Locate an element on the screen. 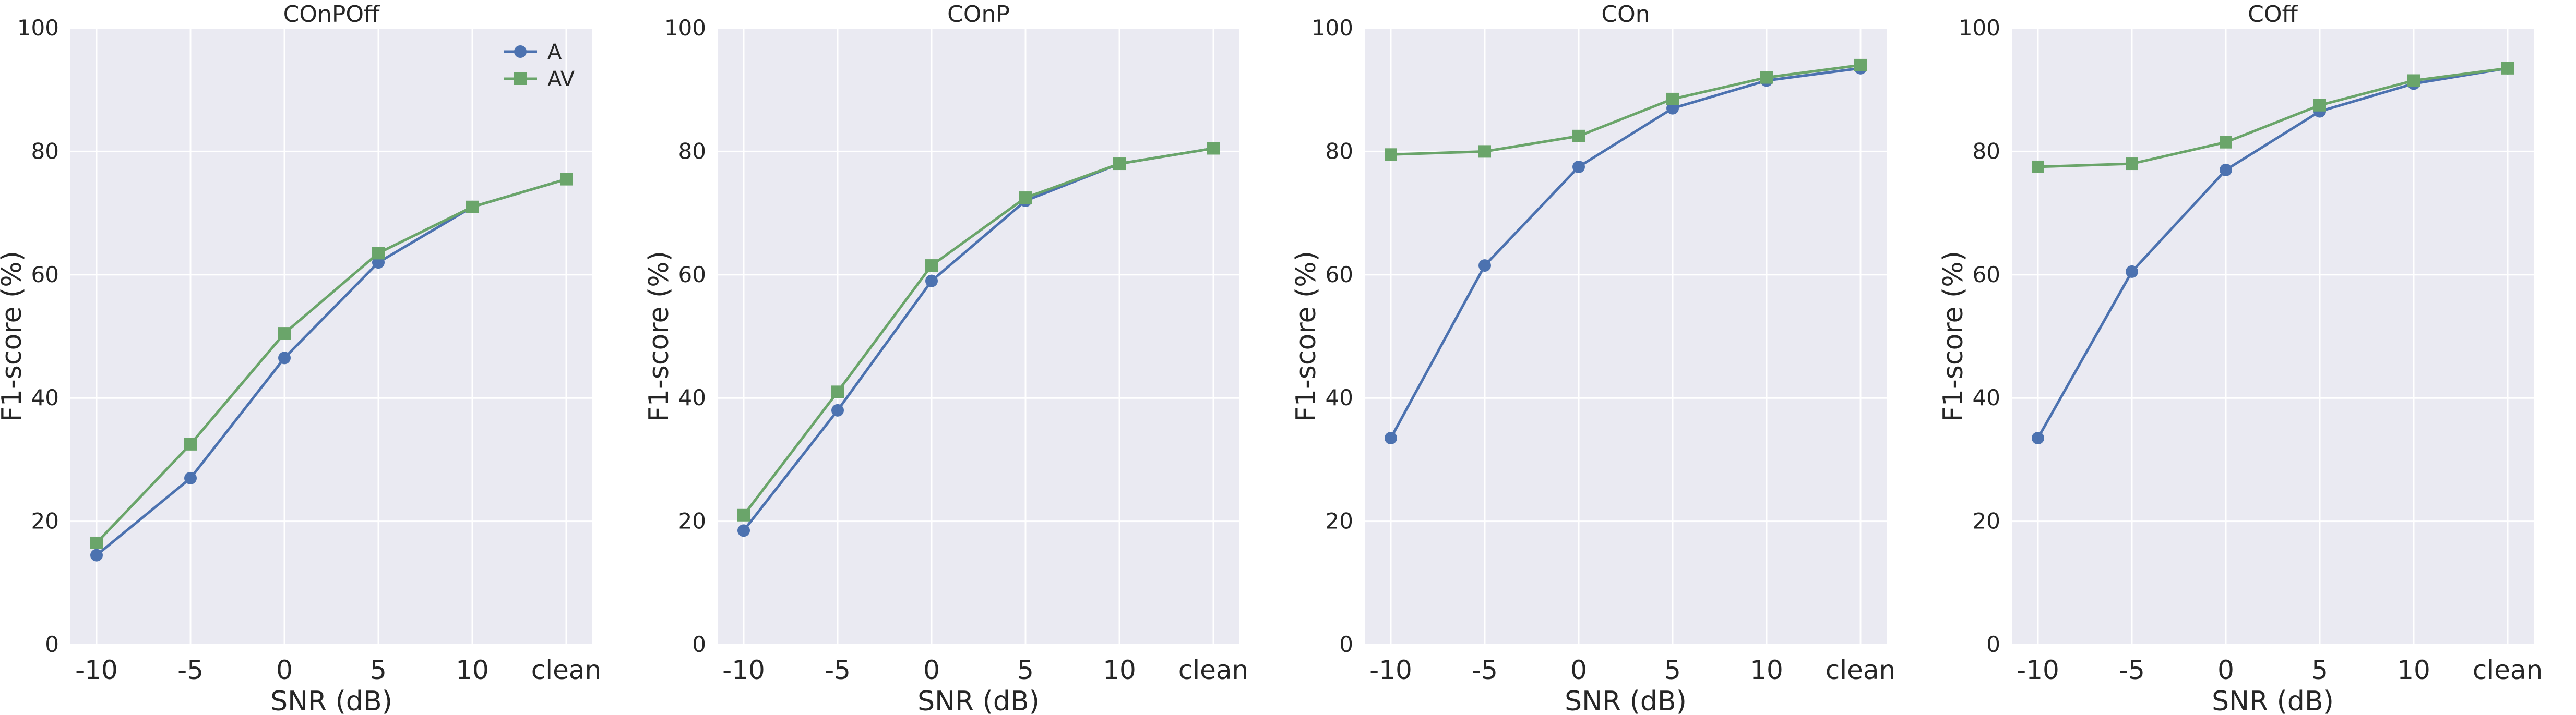  legend-marker is located at coordinates (520, 78).